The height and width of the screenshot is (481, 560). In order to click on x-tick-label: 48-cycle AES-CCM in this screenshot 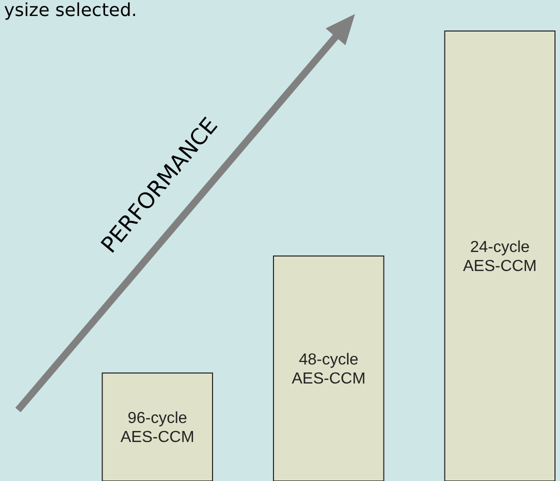, I will do `click(329, 370)`.